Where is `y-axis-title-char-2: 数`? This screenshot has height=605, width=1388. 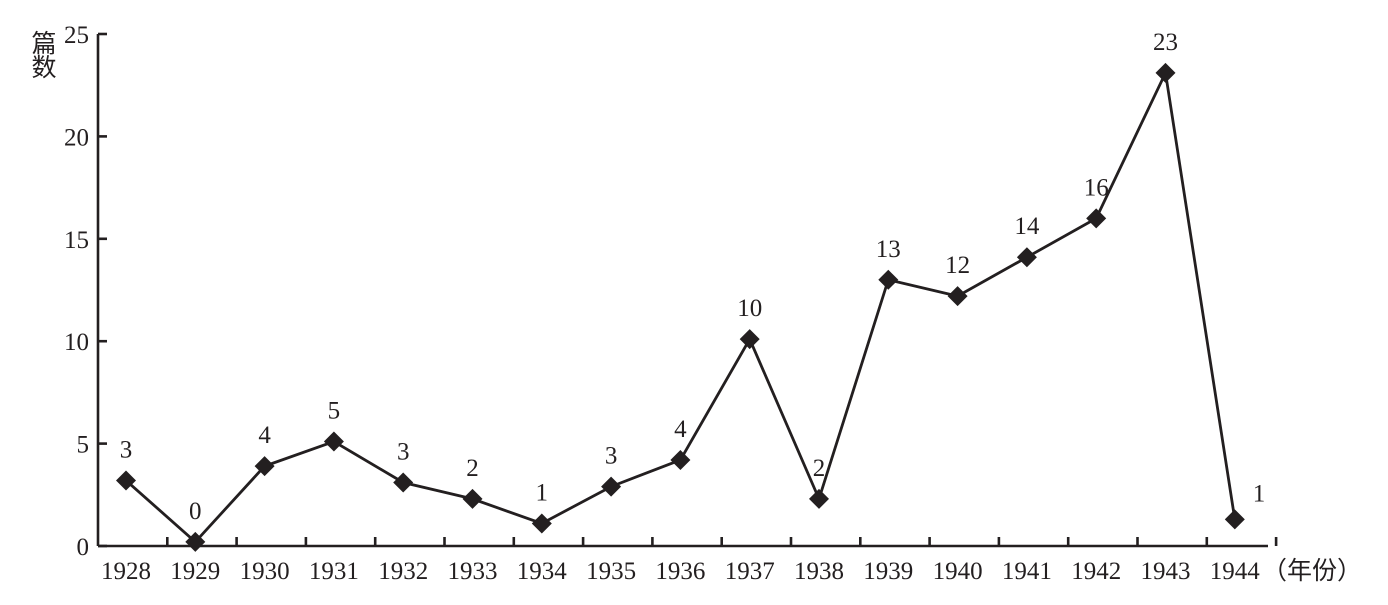
y-axis-title-char-2: 数 is located at coordinates (43, 68).